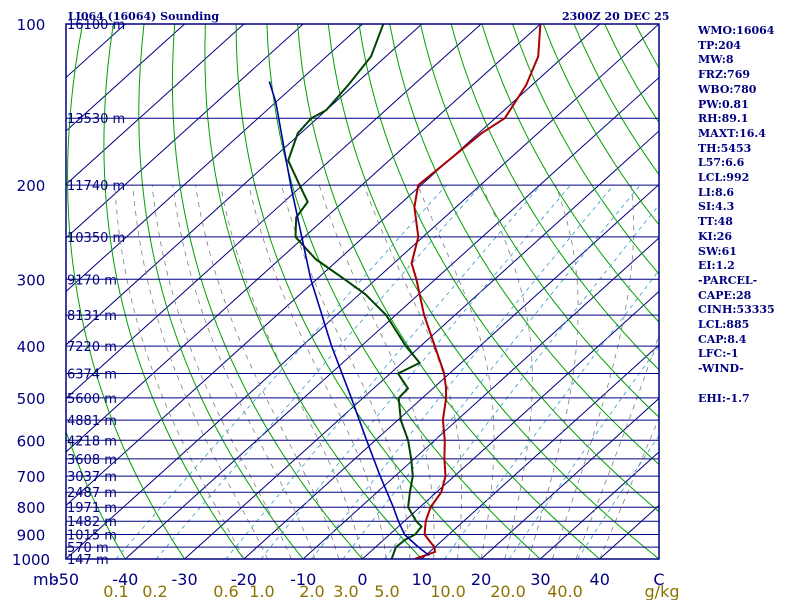  What do you see at coordinates (721, 369) in the screenshot?
I see `sounding-index-item: -WIND-` at bounding box center [721, 369].